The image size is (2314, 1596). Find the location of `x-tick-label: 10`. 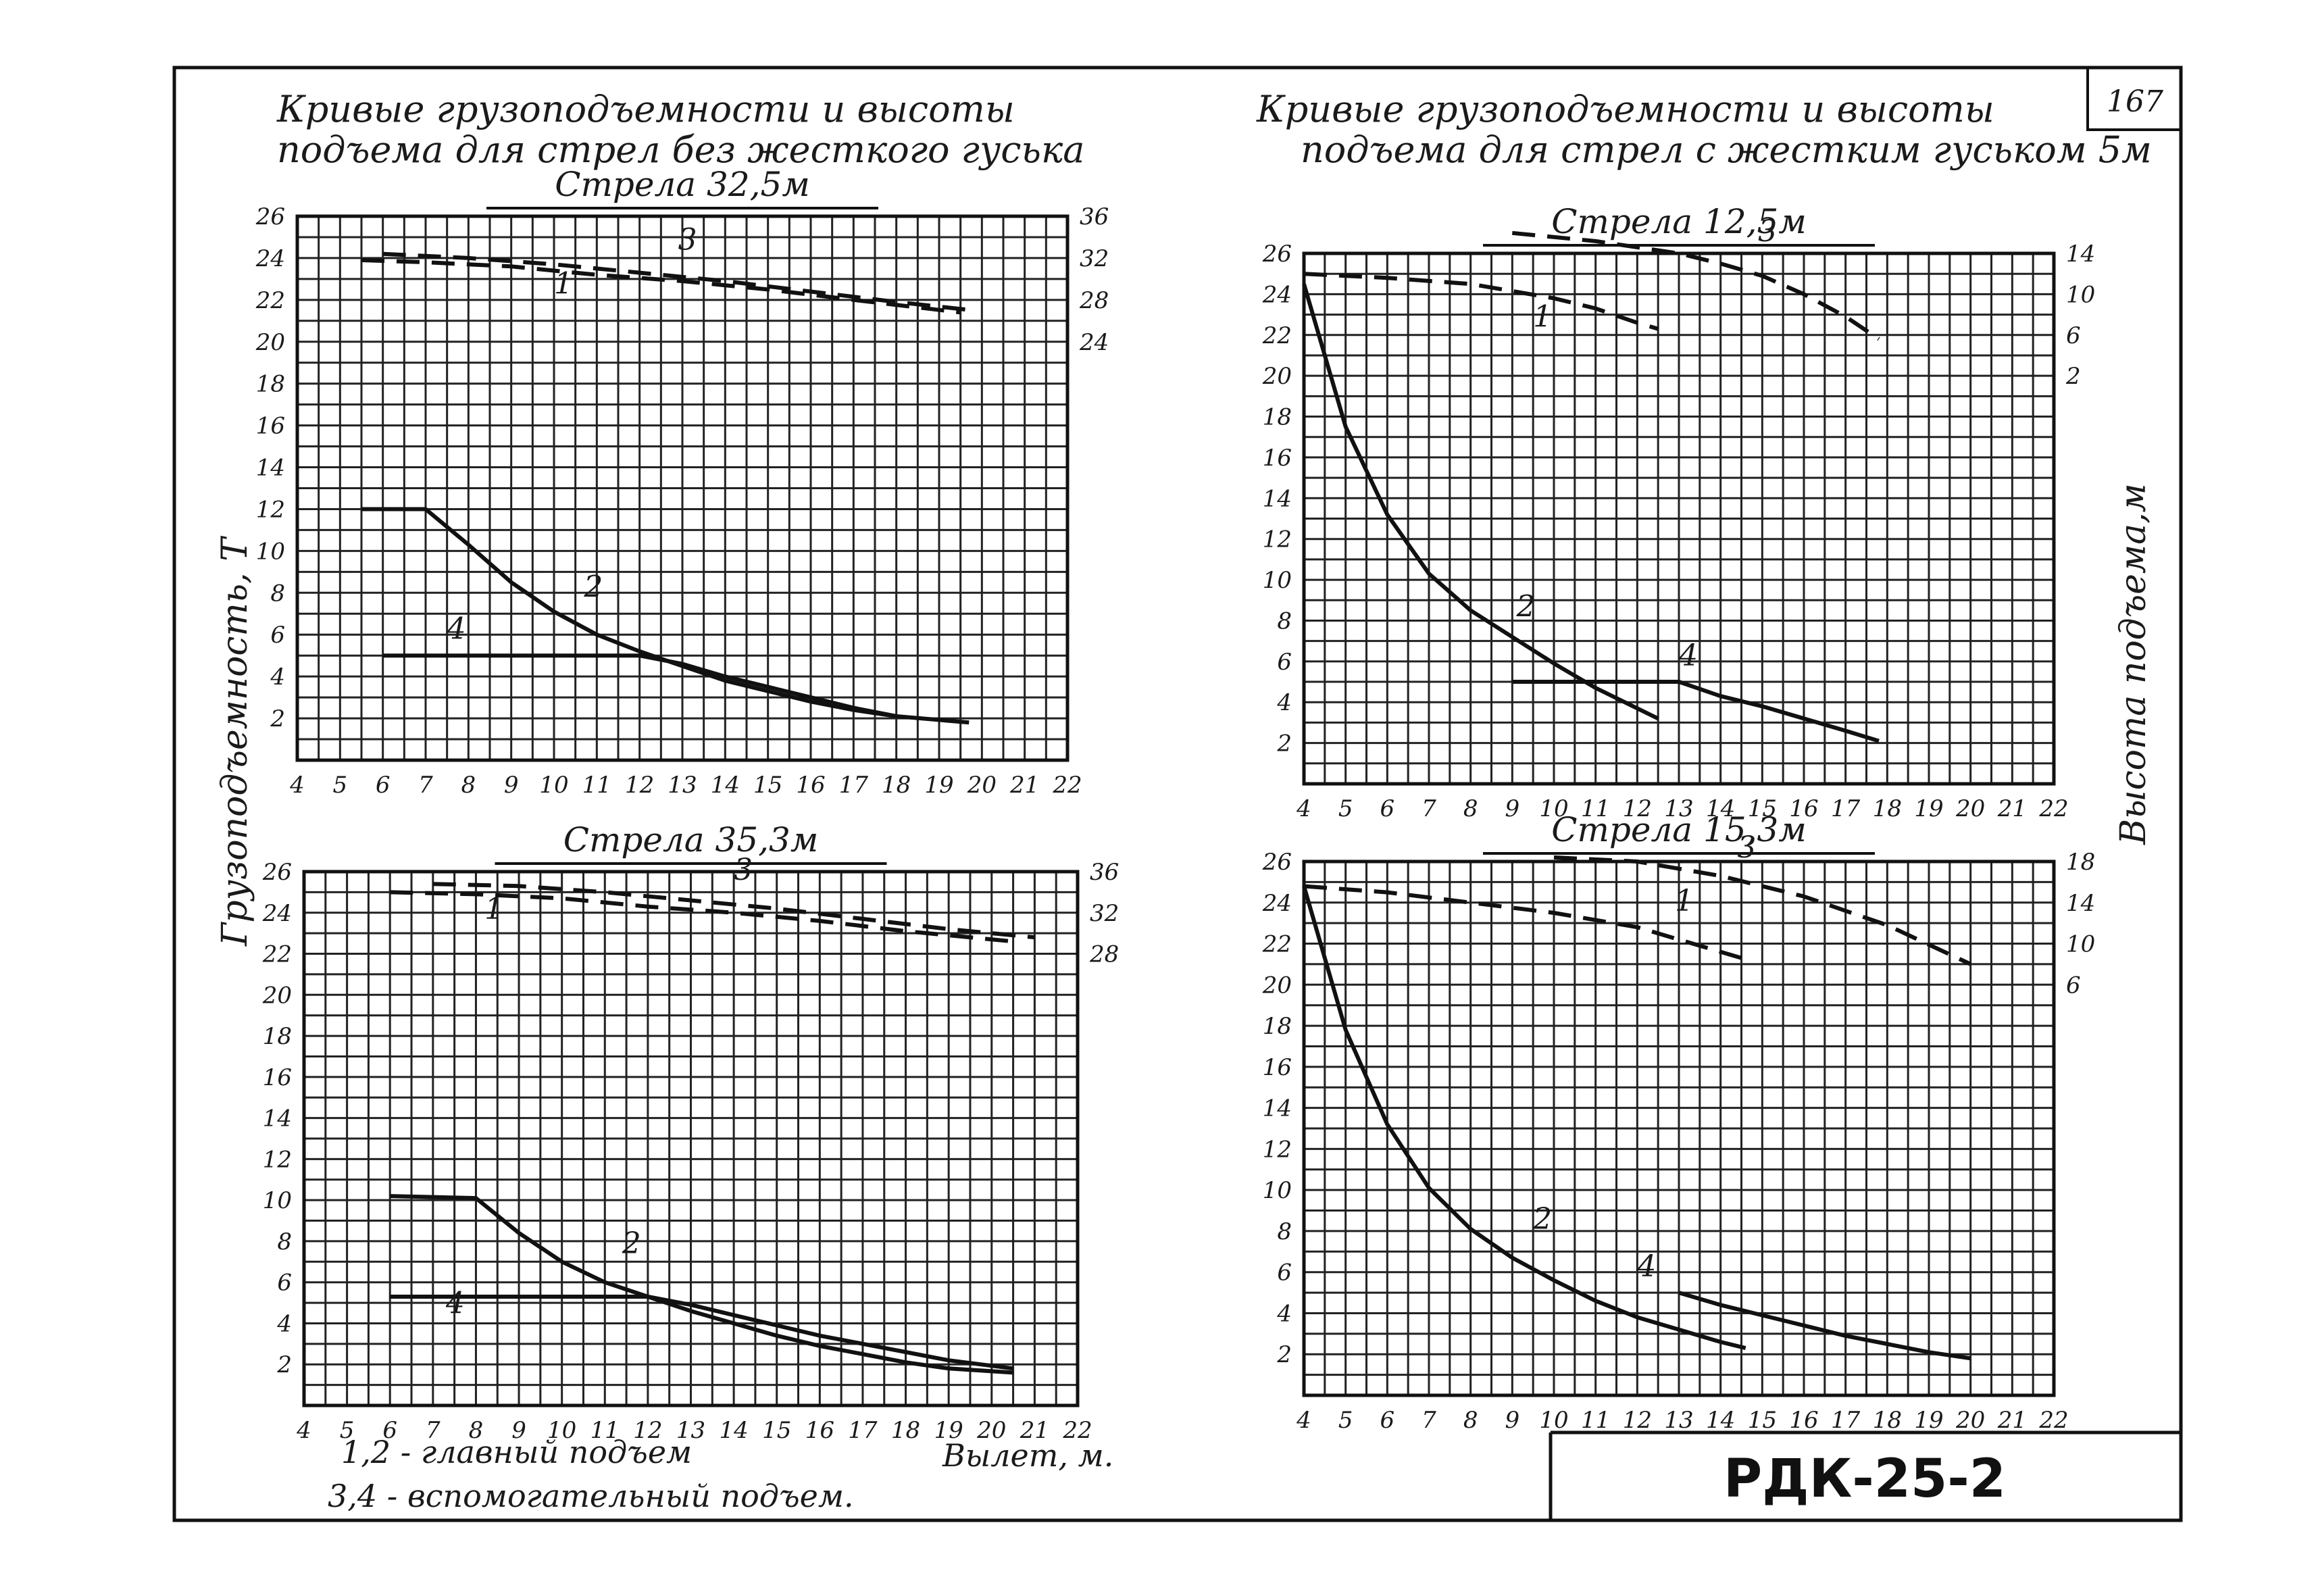

x-tick-label: 10 is located at coordinates (562, 1430).